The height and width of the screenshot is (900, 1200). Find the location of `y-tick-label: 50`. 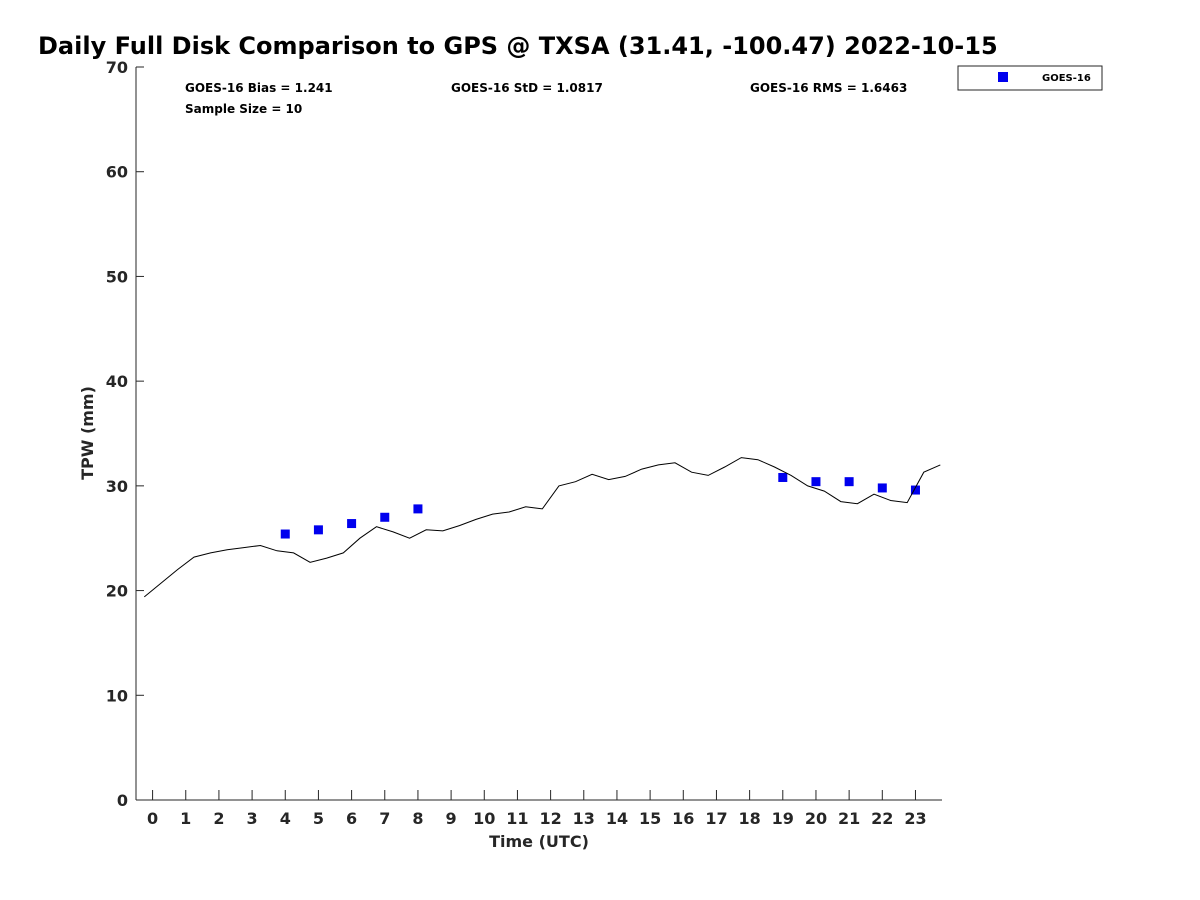

y-tick-label: 50 is located at coordinates (117, 276).